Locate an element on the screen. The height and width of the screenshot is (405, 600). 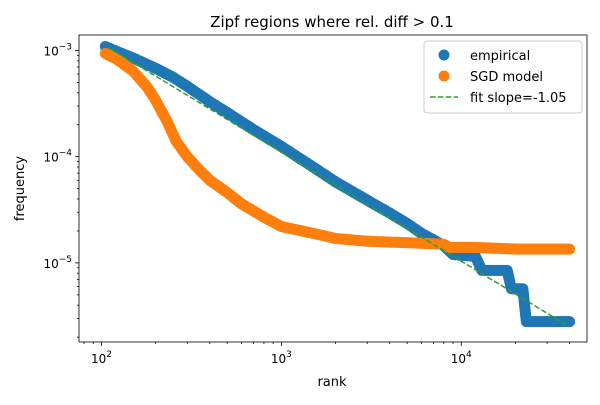
x-tick-label: 10³ is located at coordinates (281, 358).